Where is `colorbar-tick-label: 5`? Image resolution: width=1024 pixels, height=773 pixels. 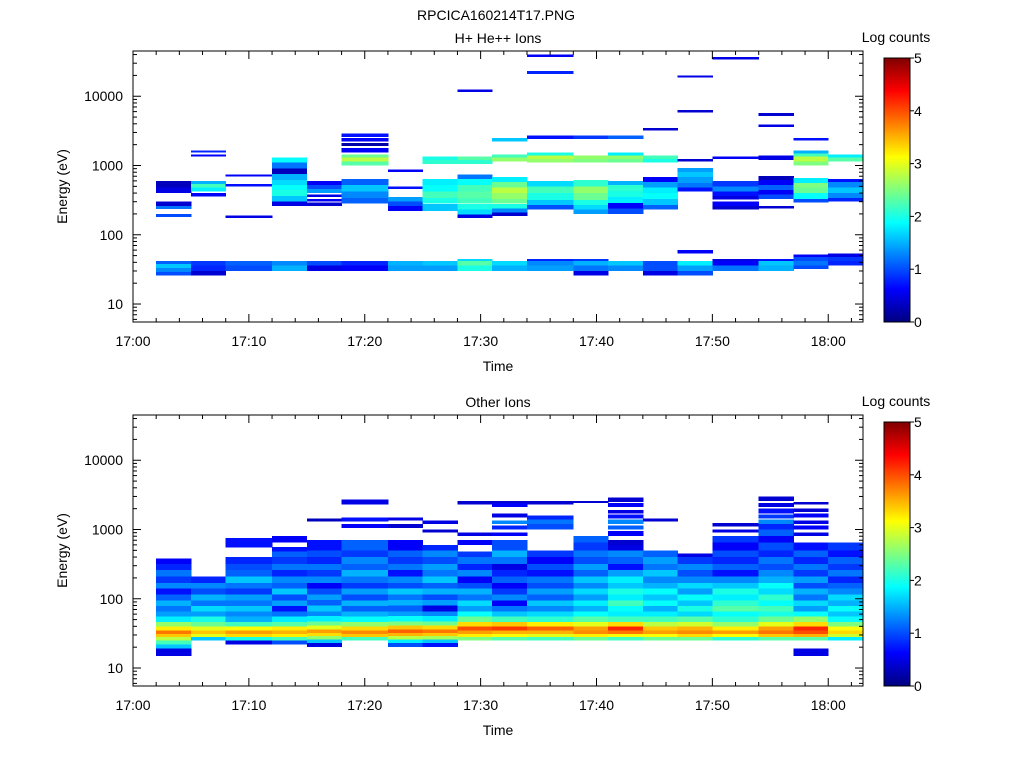
colorbar-tick-label: 5 is located at coordinates (918, 58).